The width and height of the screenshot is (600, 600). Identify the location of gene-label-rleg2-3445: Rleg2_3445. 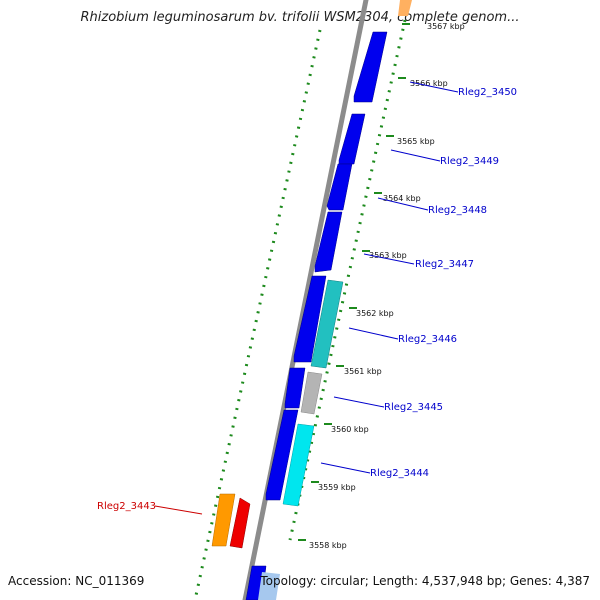
(413, 407).